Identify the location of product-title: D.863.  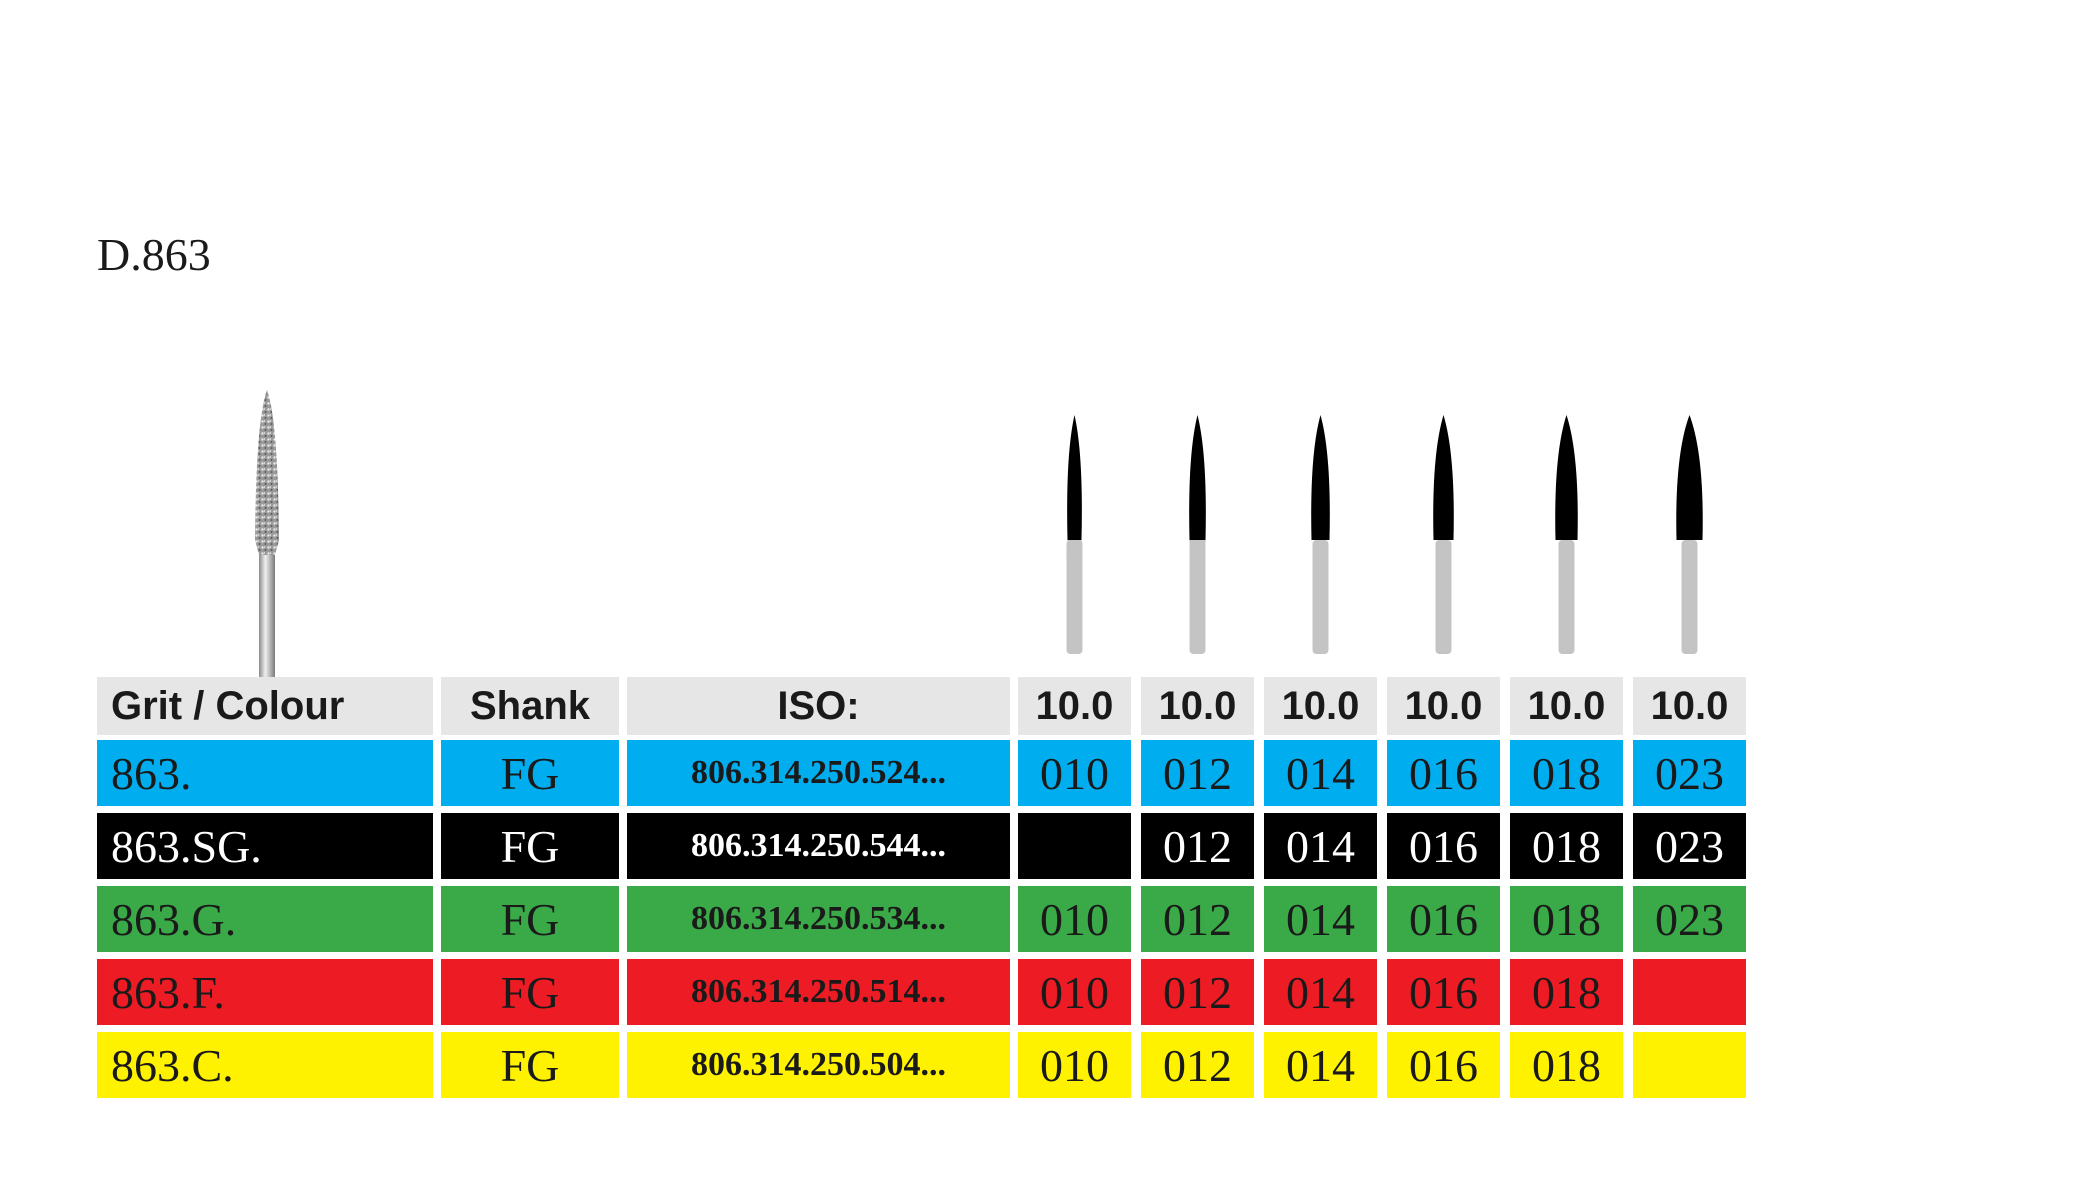
(154, 254).